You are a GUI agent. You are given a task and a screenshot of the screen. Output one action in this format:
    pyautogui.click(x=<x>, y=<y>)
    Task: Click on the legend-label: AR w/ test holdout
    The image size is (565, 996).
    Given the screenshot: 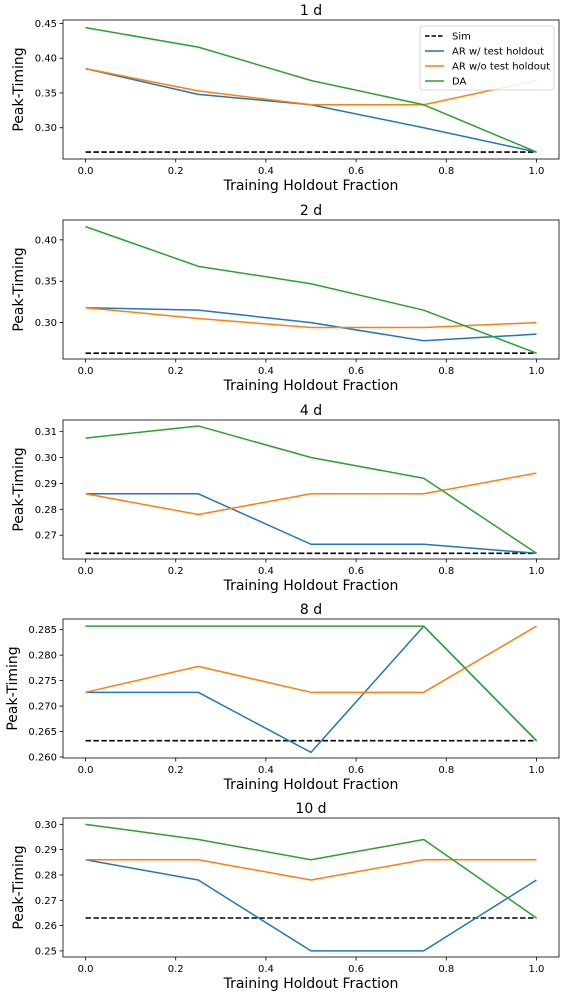 What is the action you would take?
    pyautogui.click(x=498, y=52)
    